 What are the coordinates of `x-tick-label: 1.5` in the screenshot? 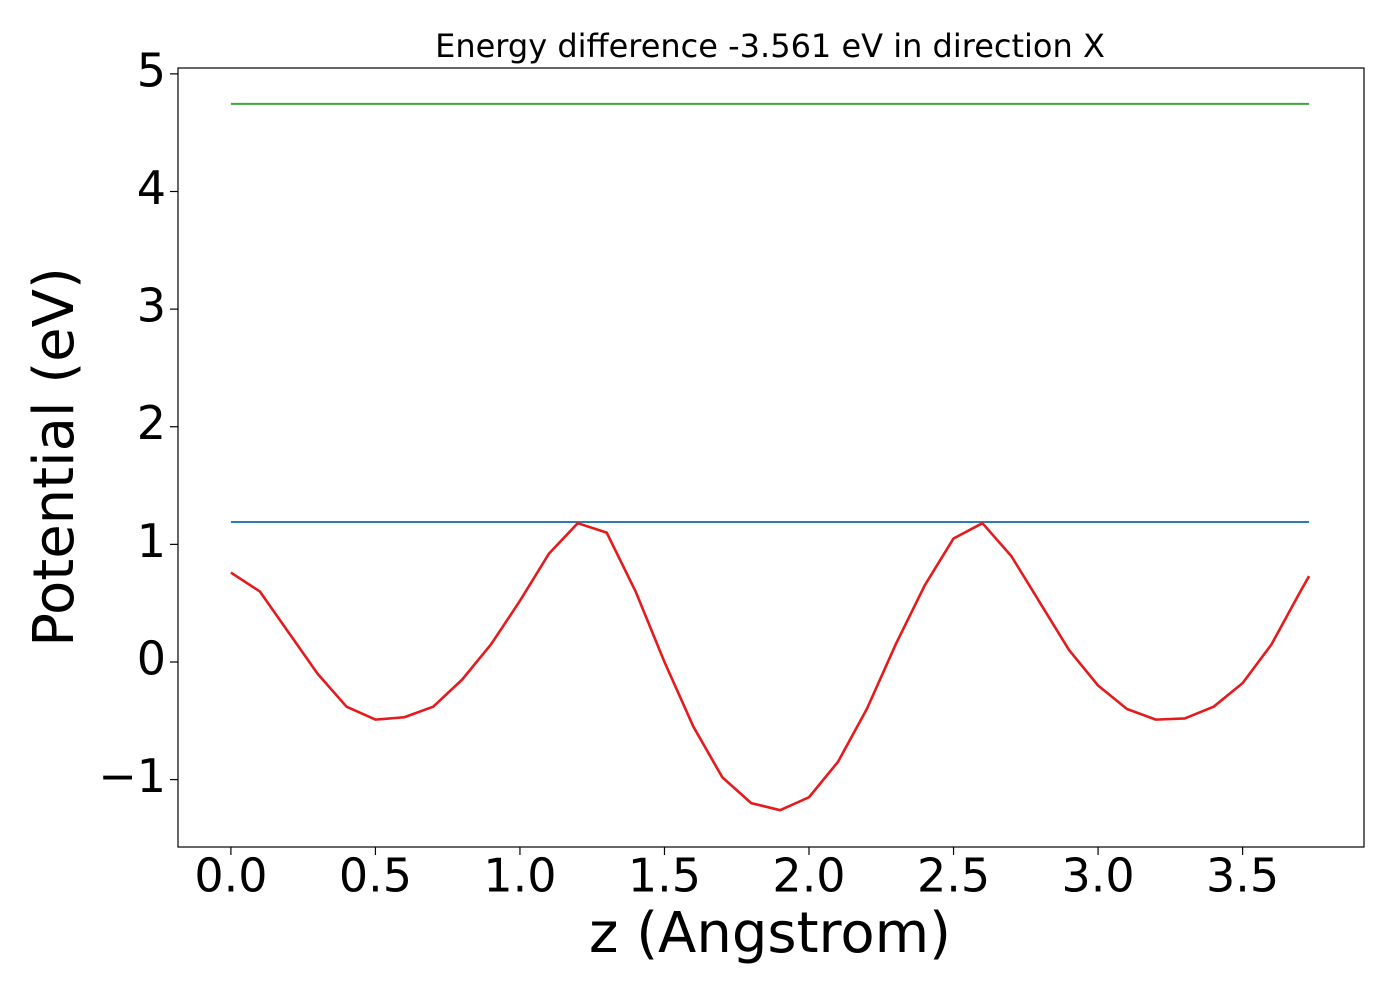 It's located at (664, 876).